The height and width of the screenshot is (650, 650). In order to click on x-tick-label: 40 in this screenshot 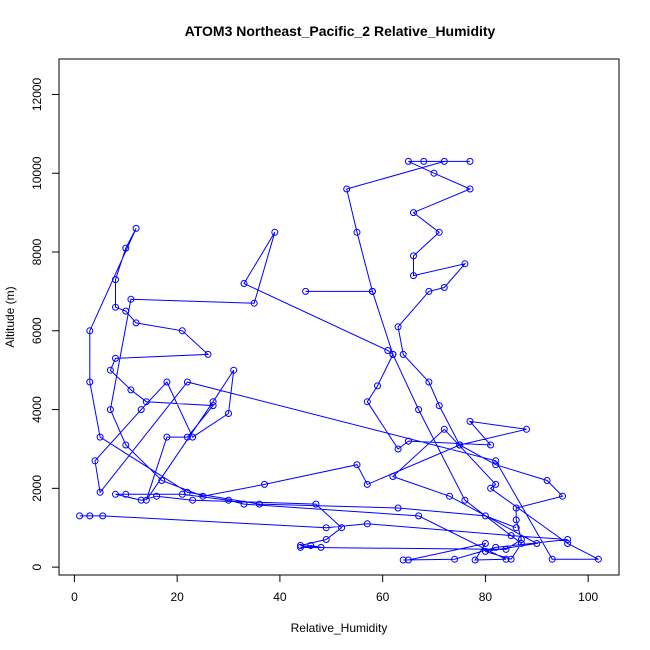, I will do `click(280, 597)`.